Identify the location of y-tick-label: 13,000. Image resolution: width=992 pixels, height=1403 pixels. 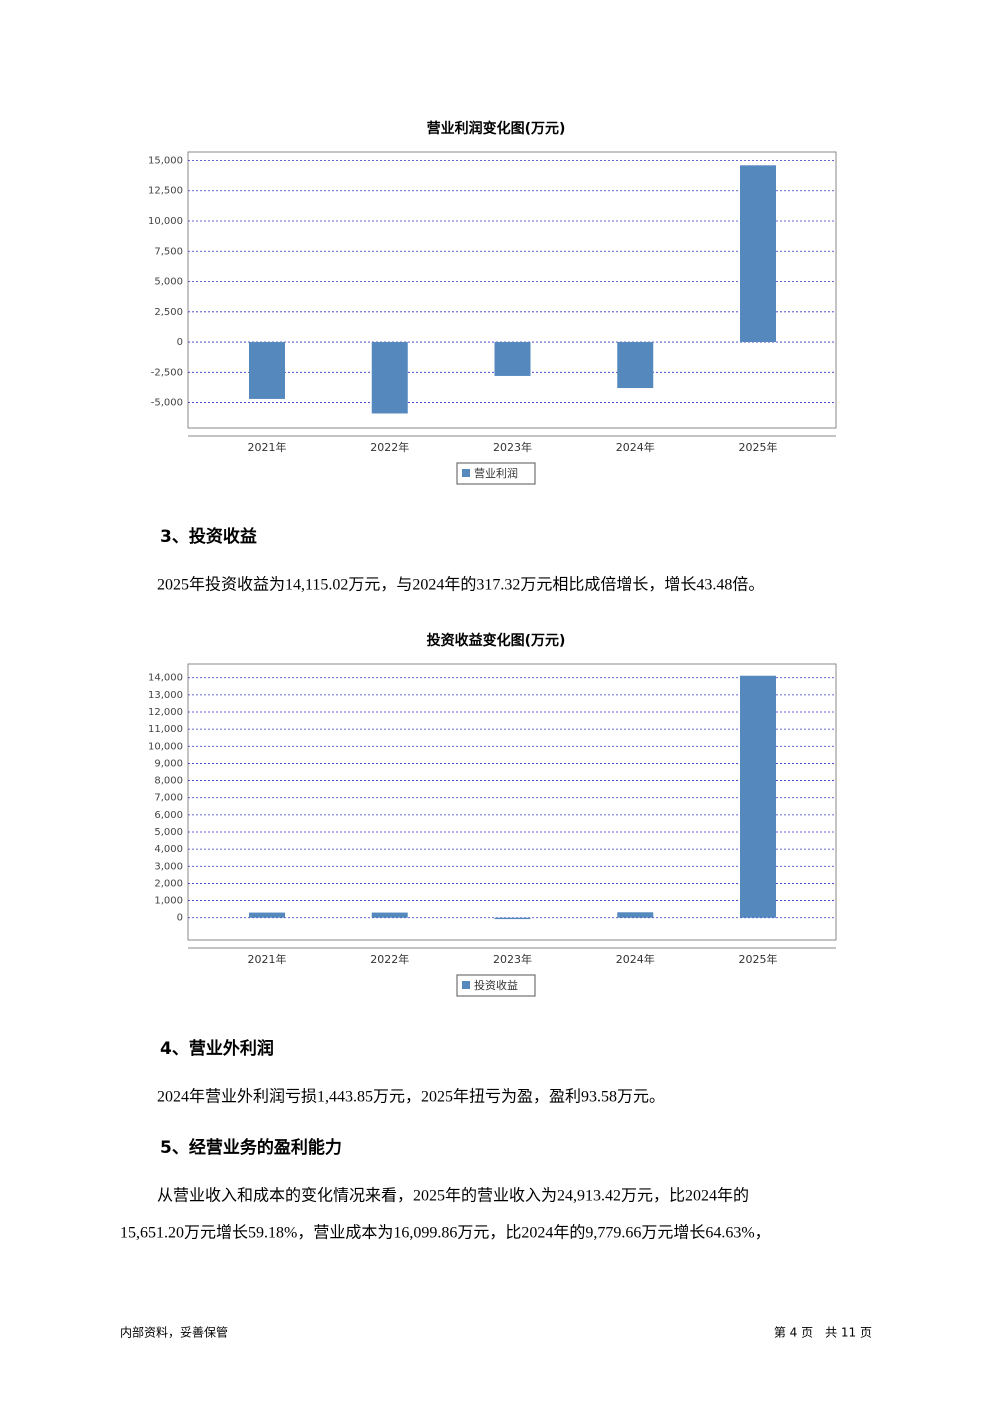
(165, 695).